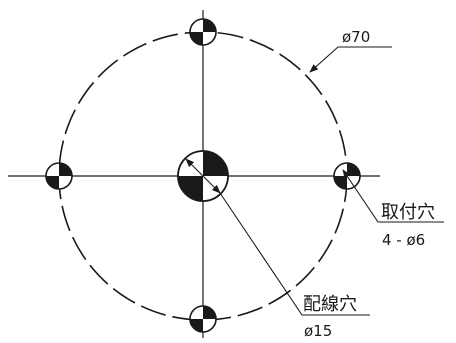 The height and width of the screenshot is (343, 456). What do you see at coordinates (203, 32) in the screenshot?
I see `mount-hole-top` at bounding box center [203, 32].